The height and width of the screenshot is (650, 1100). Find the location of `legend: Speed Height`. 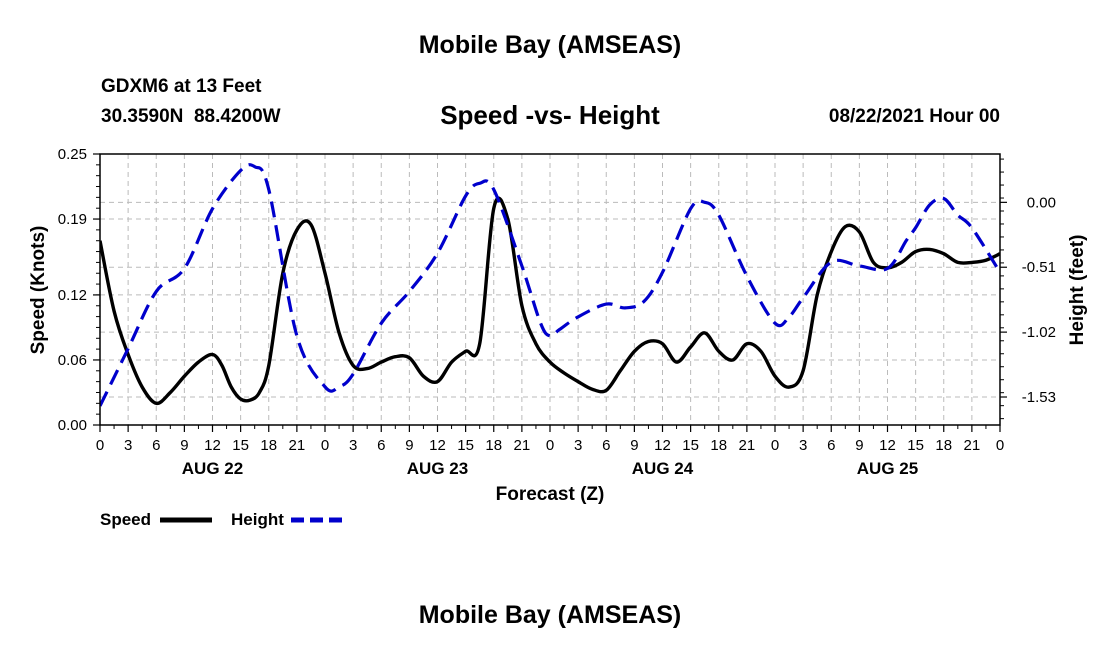

legend: Speed Height is located at coordinates (221, 519).